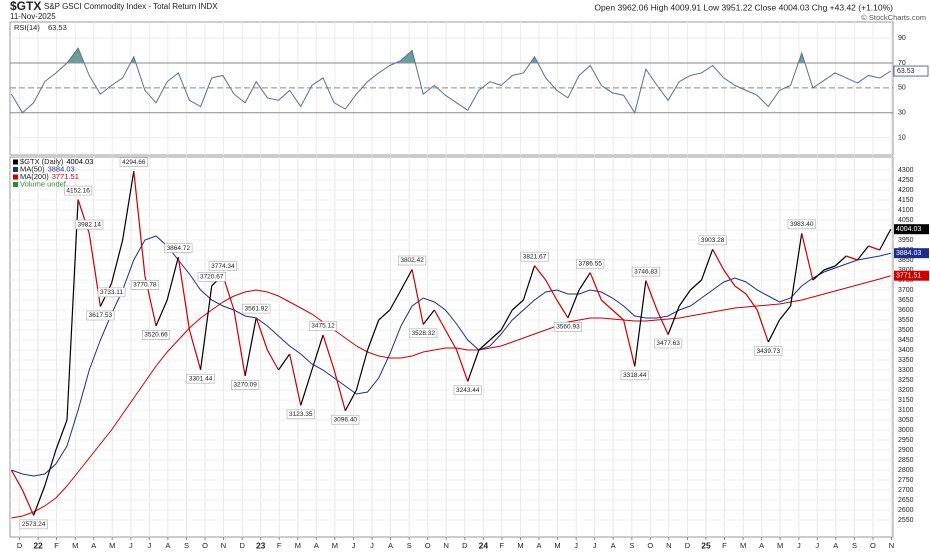 Image resolution: width=930 pixels, height=552 pixels. I want to click on y-tick-label: 3950, so click(906, 240).